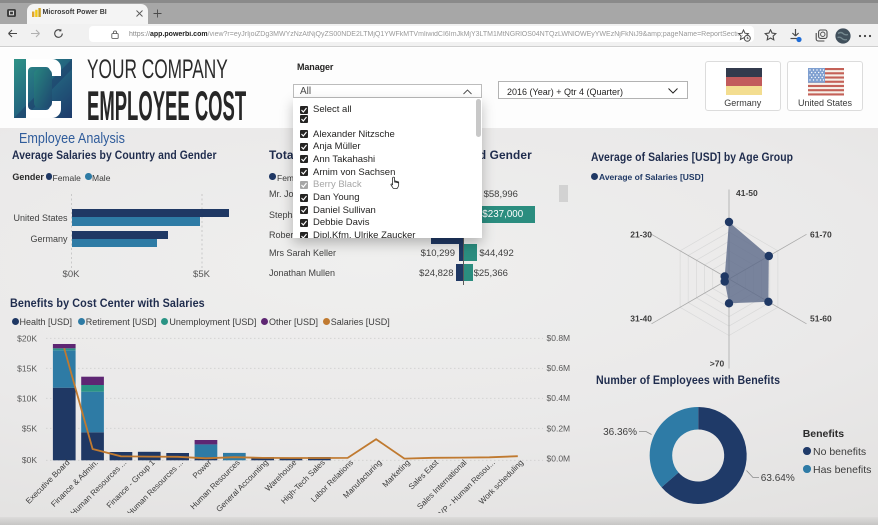 The image size is (878, 525). I want to click on svg-text: General Accounting, so click(242, 485).